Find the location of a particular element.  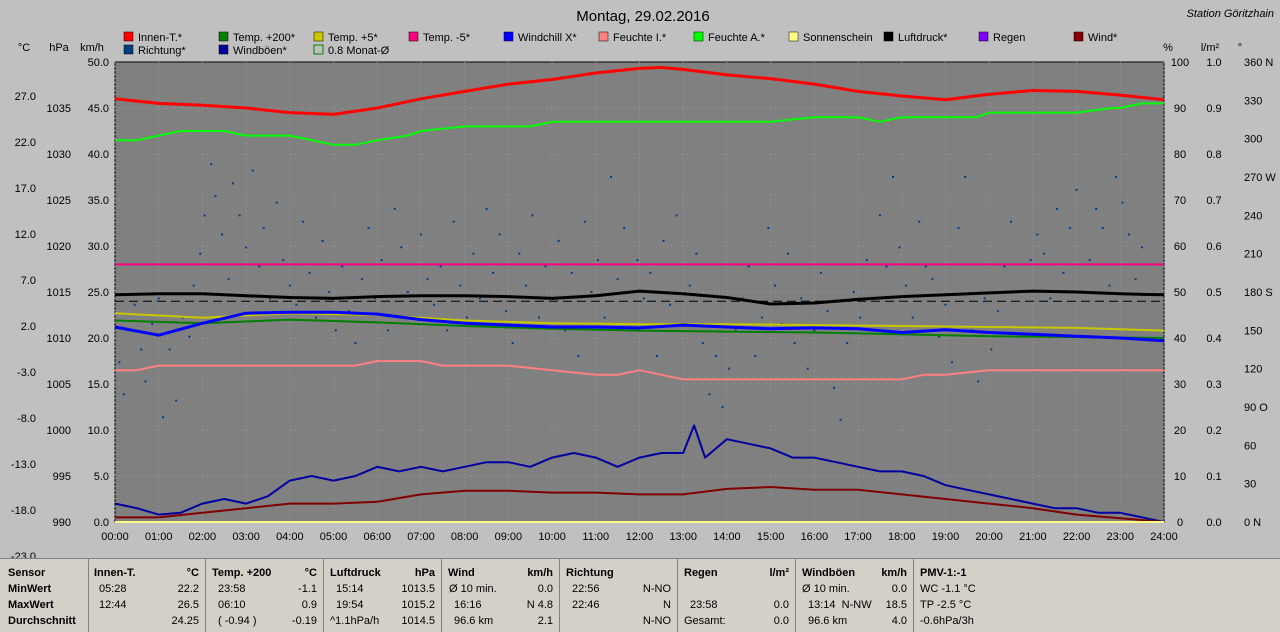

direction-tick-label: 150 is located at coordinates (1253, 331).